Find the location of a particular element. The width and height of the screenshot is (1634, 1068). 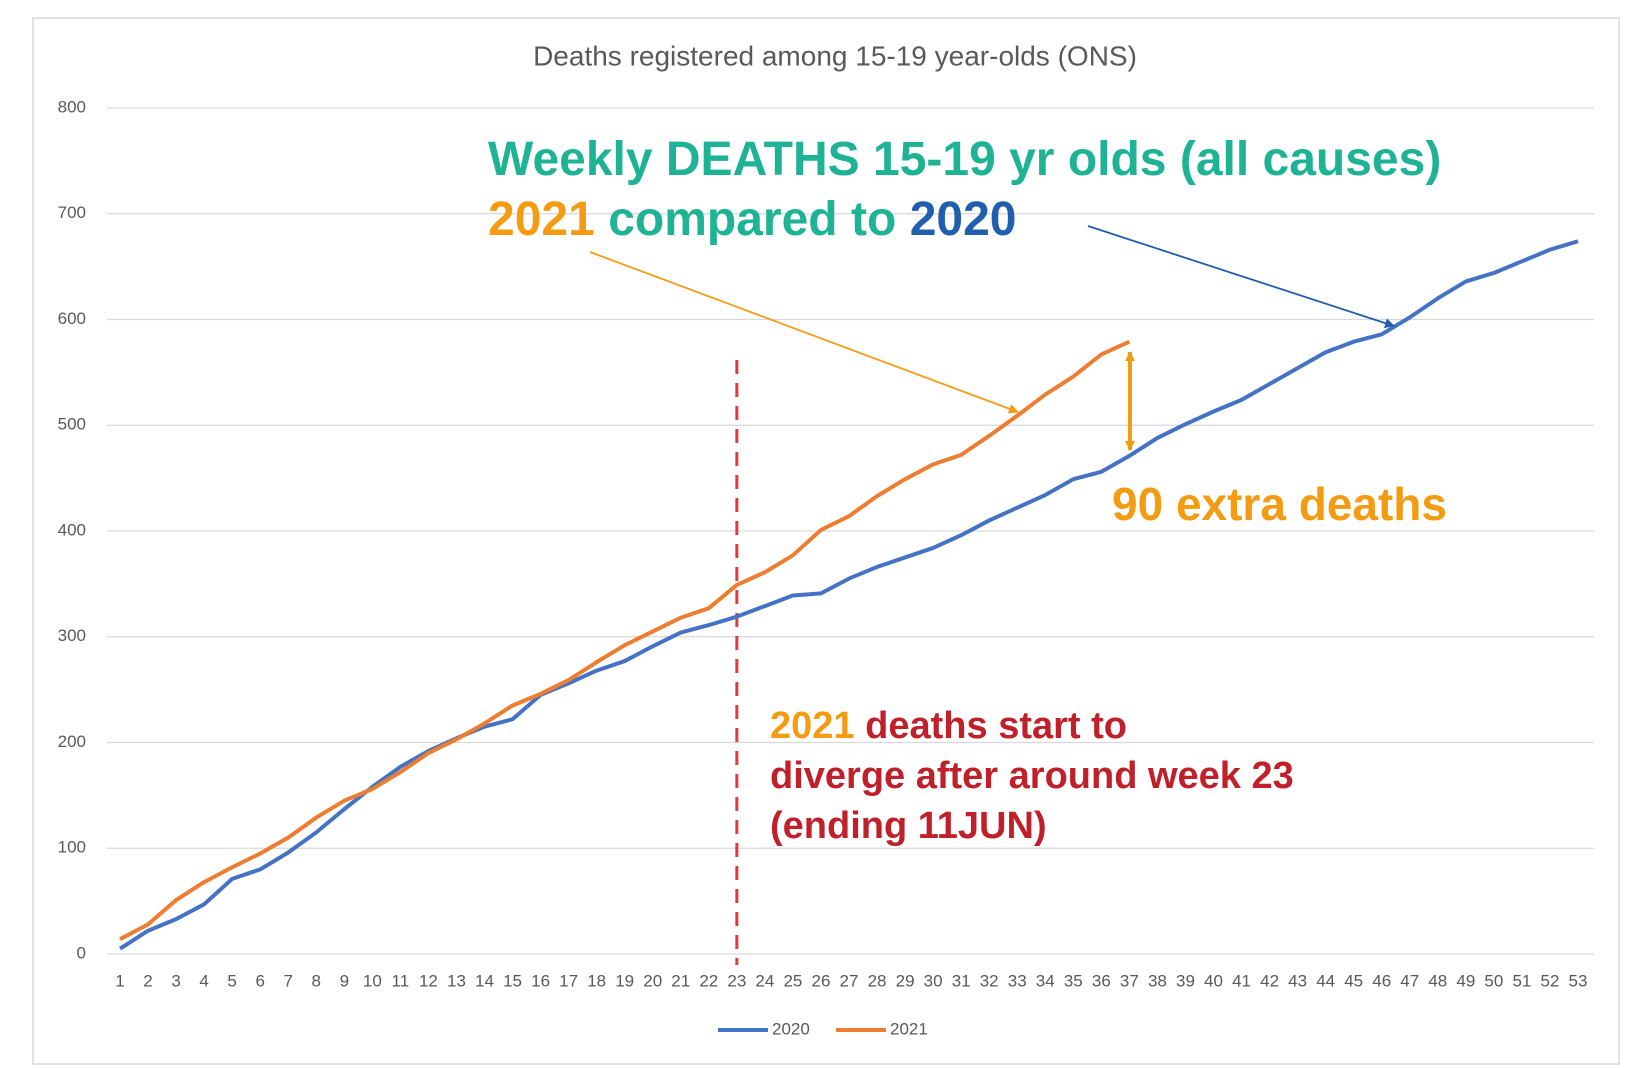

x-tick-label: 13 is located at coordinates (456, 980).